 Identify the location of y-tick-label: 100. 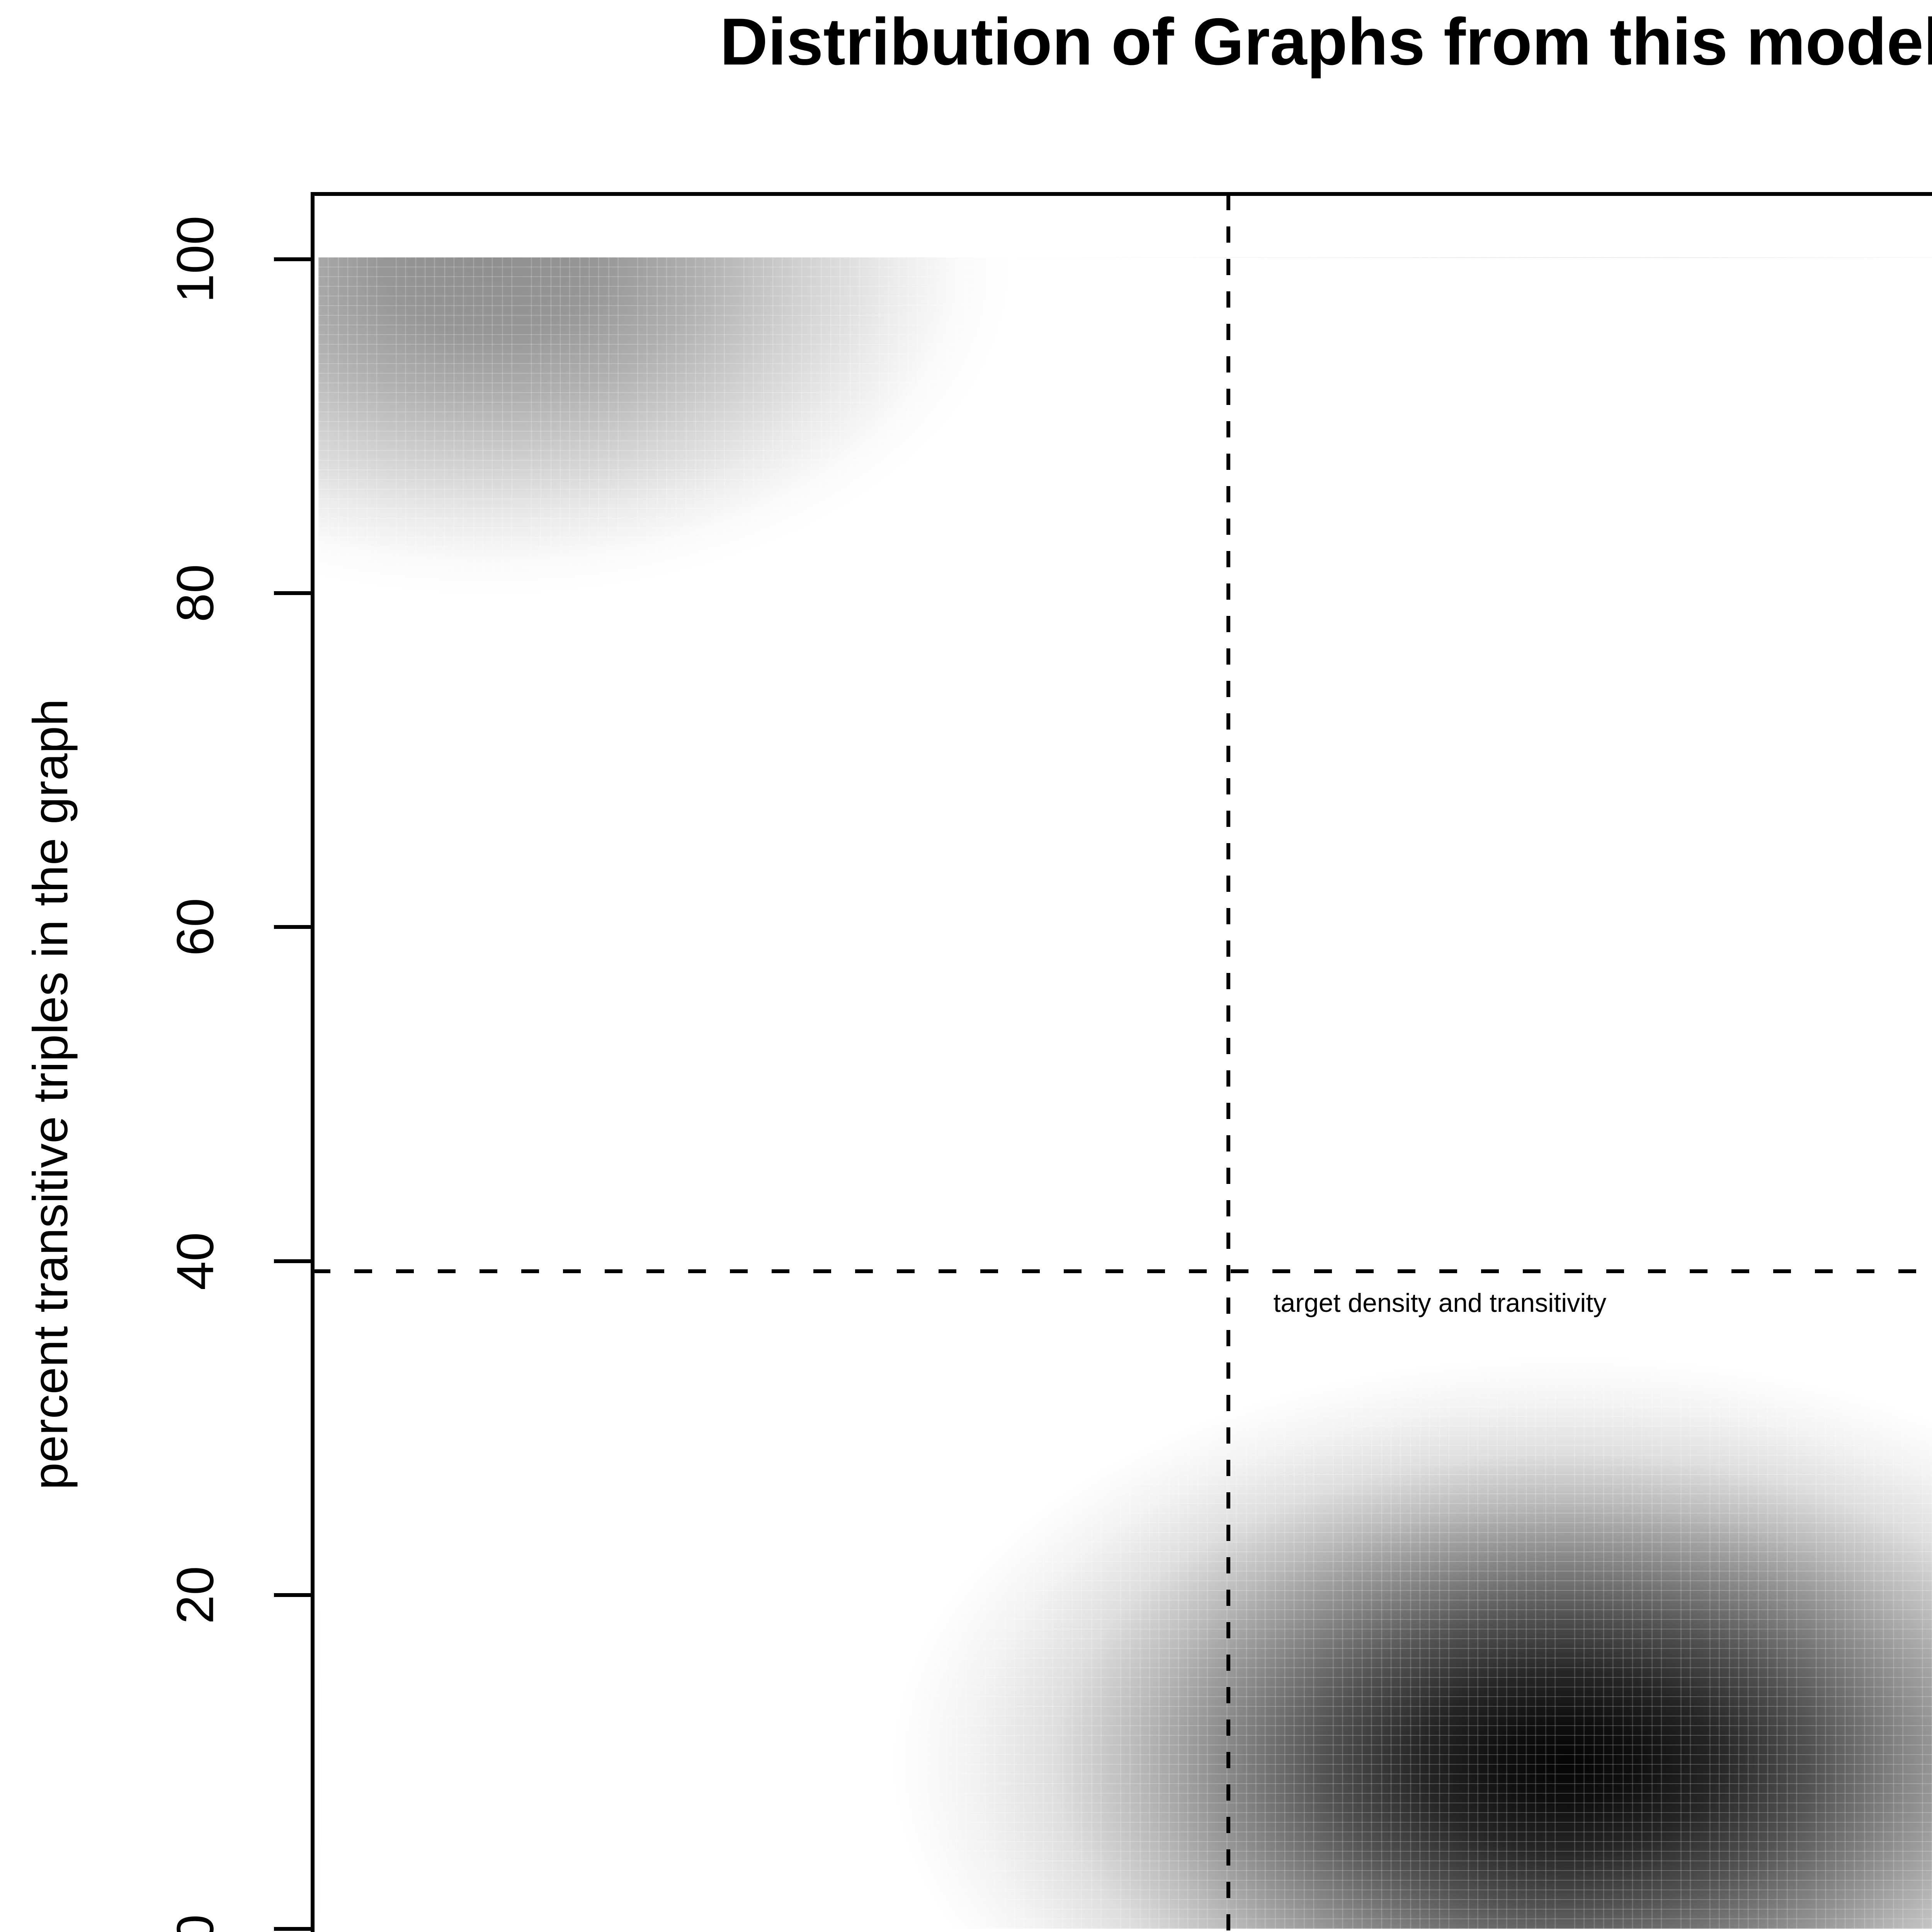
(195, 259).